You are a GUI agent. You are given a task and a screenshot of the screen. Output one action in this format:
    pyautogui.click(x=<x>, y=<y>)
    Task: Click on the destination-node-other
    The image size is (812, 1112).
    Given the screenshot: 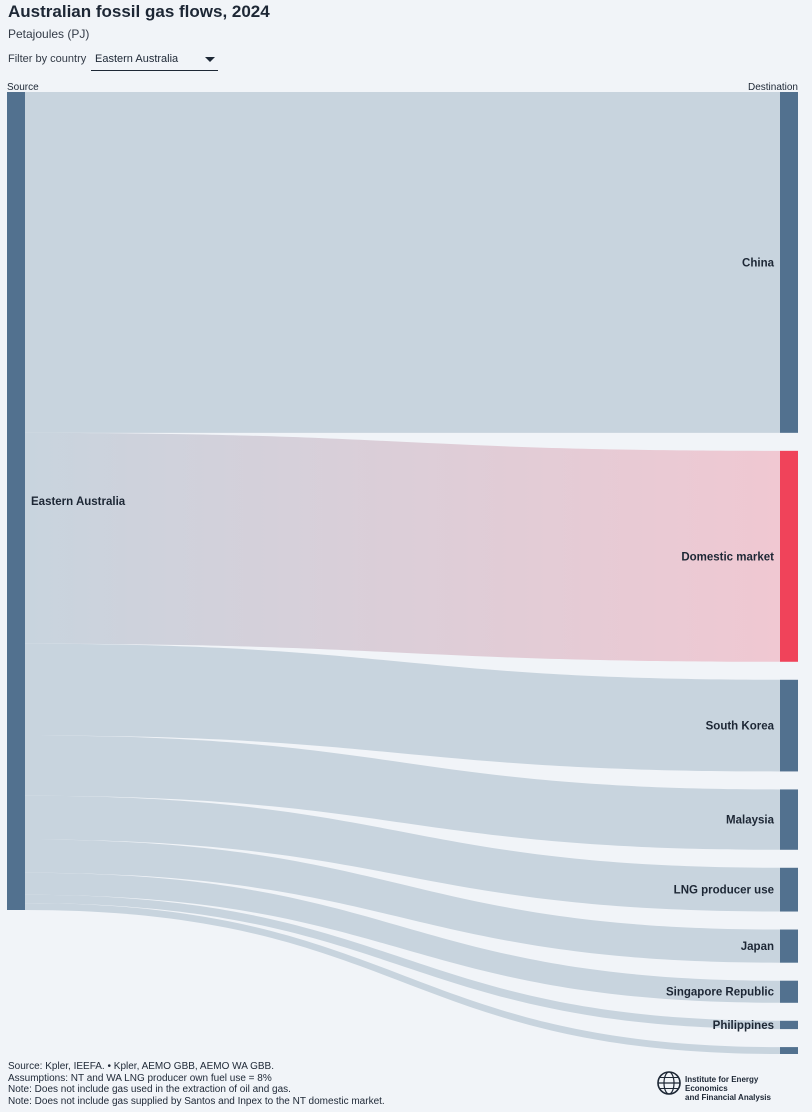 What is the action you would take?
    pyautogui.click(x=789, y=1050)
    